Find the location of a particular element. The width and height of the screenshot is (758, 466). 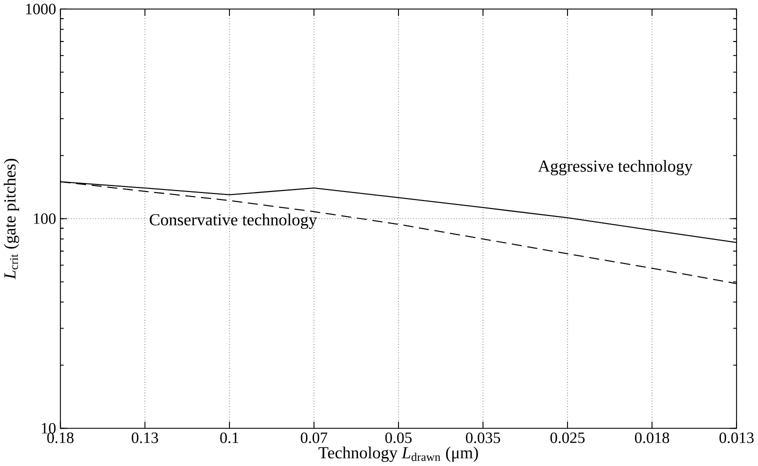

series-label: Conservative technology is located at coordinates (233, 222).